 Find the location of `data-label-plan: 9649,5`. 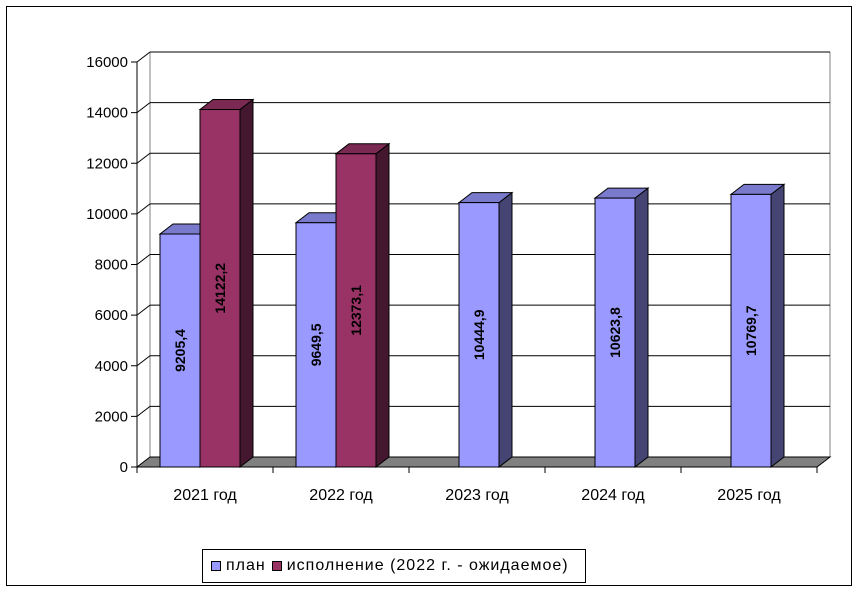

data-label-plan: 9649,5 is located at coordinates (316, 344).